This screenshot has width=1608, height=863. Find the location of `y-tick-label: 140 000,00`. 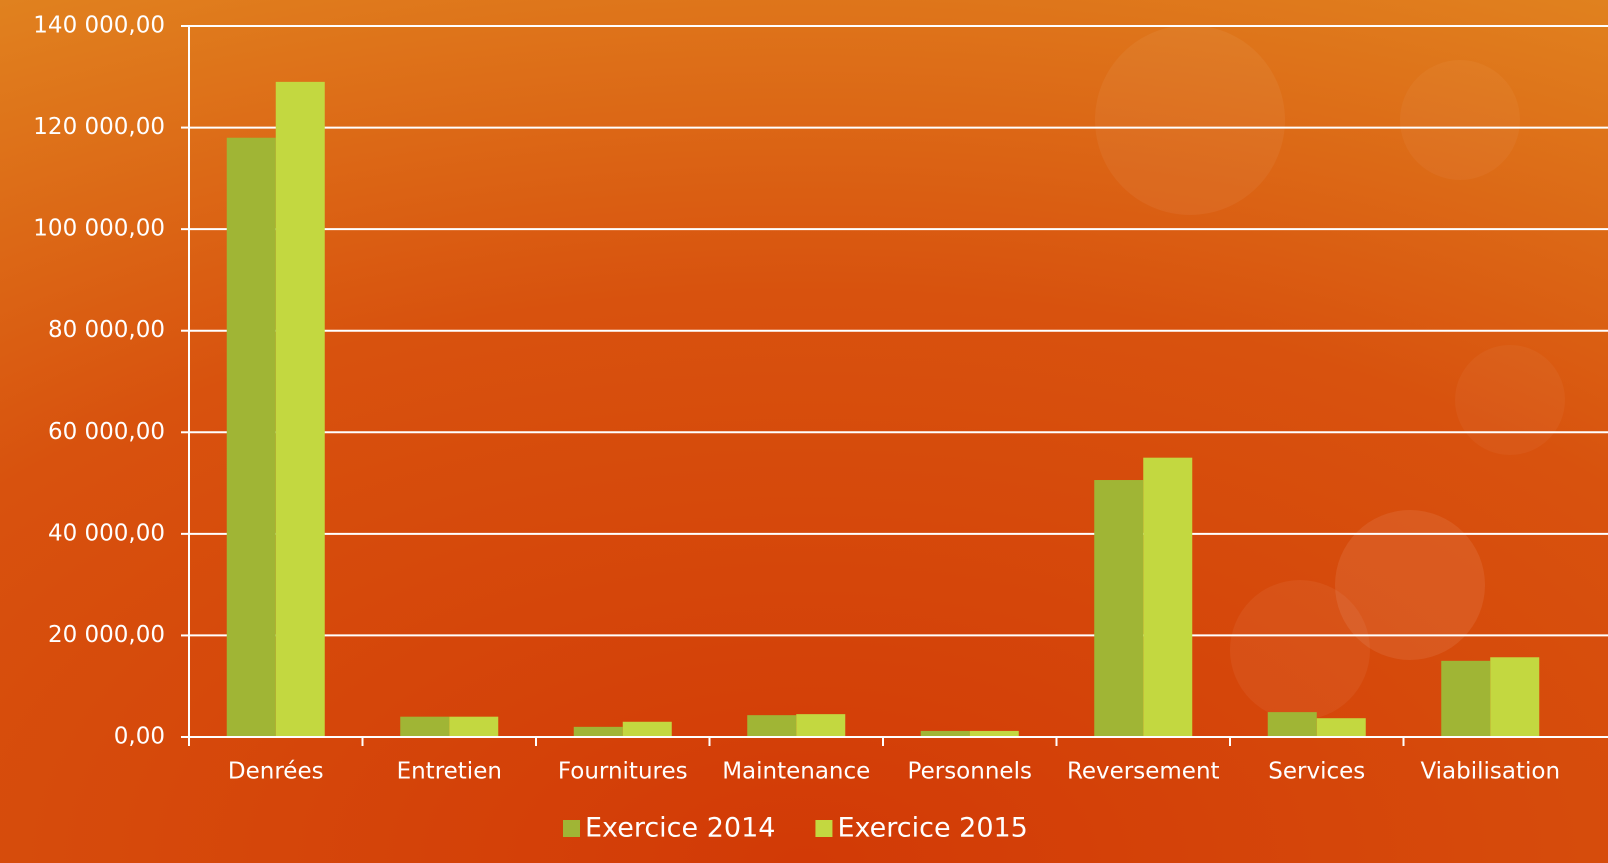

y-tick-label: 140 000,00 is located at coordinates (99, 26).